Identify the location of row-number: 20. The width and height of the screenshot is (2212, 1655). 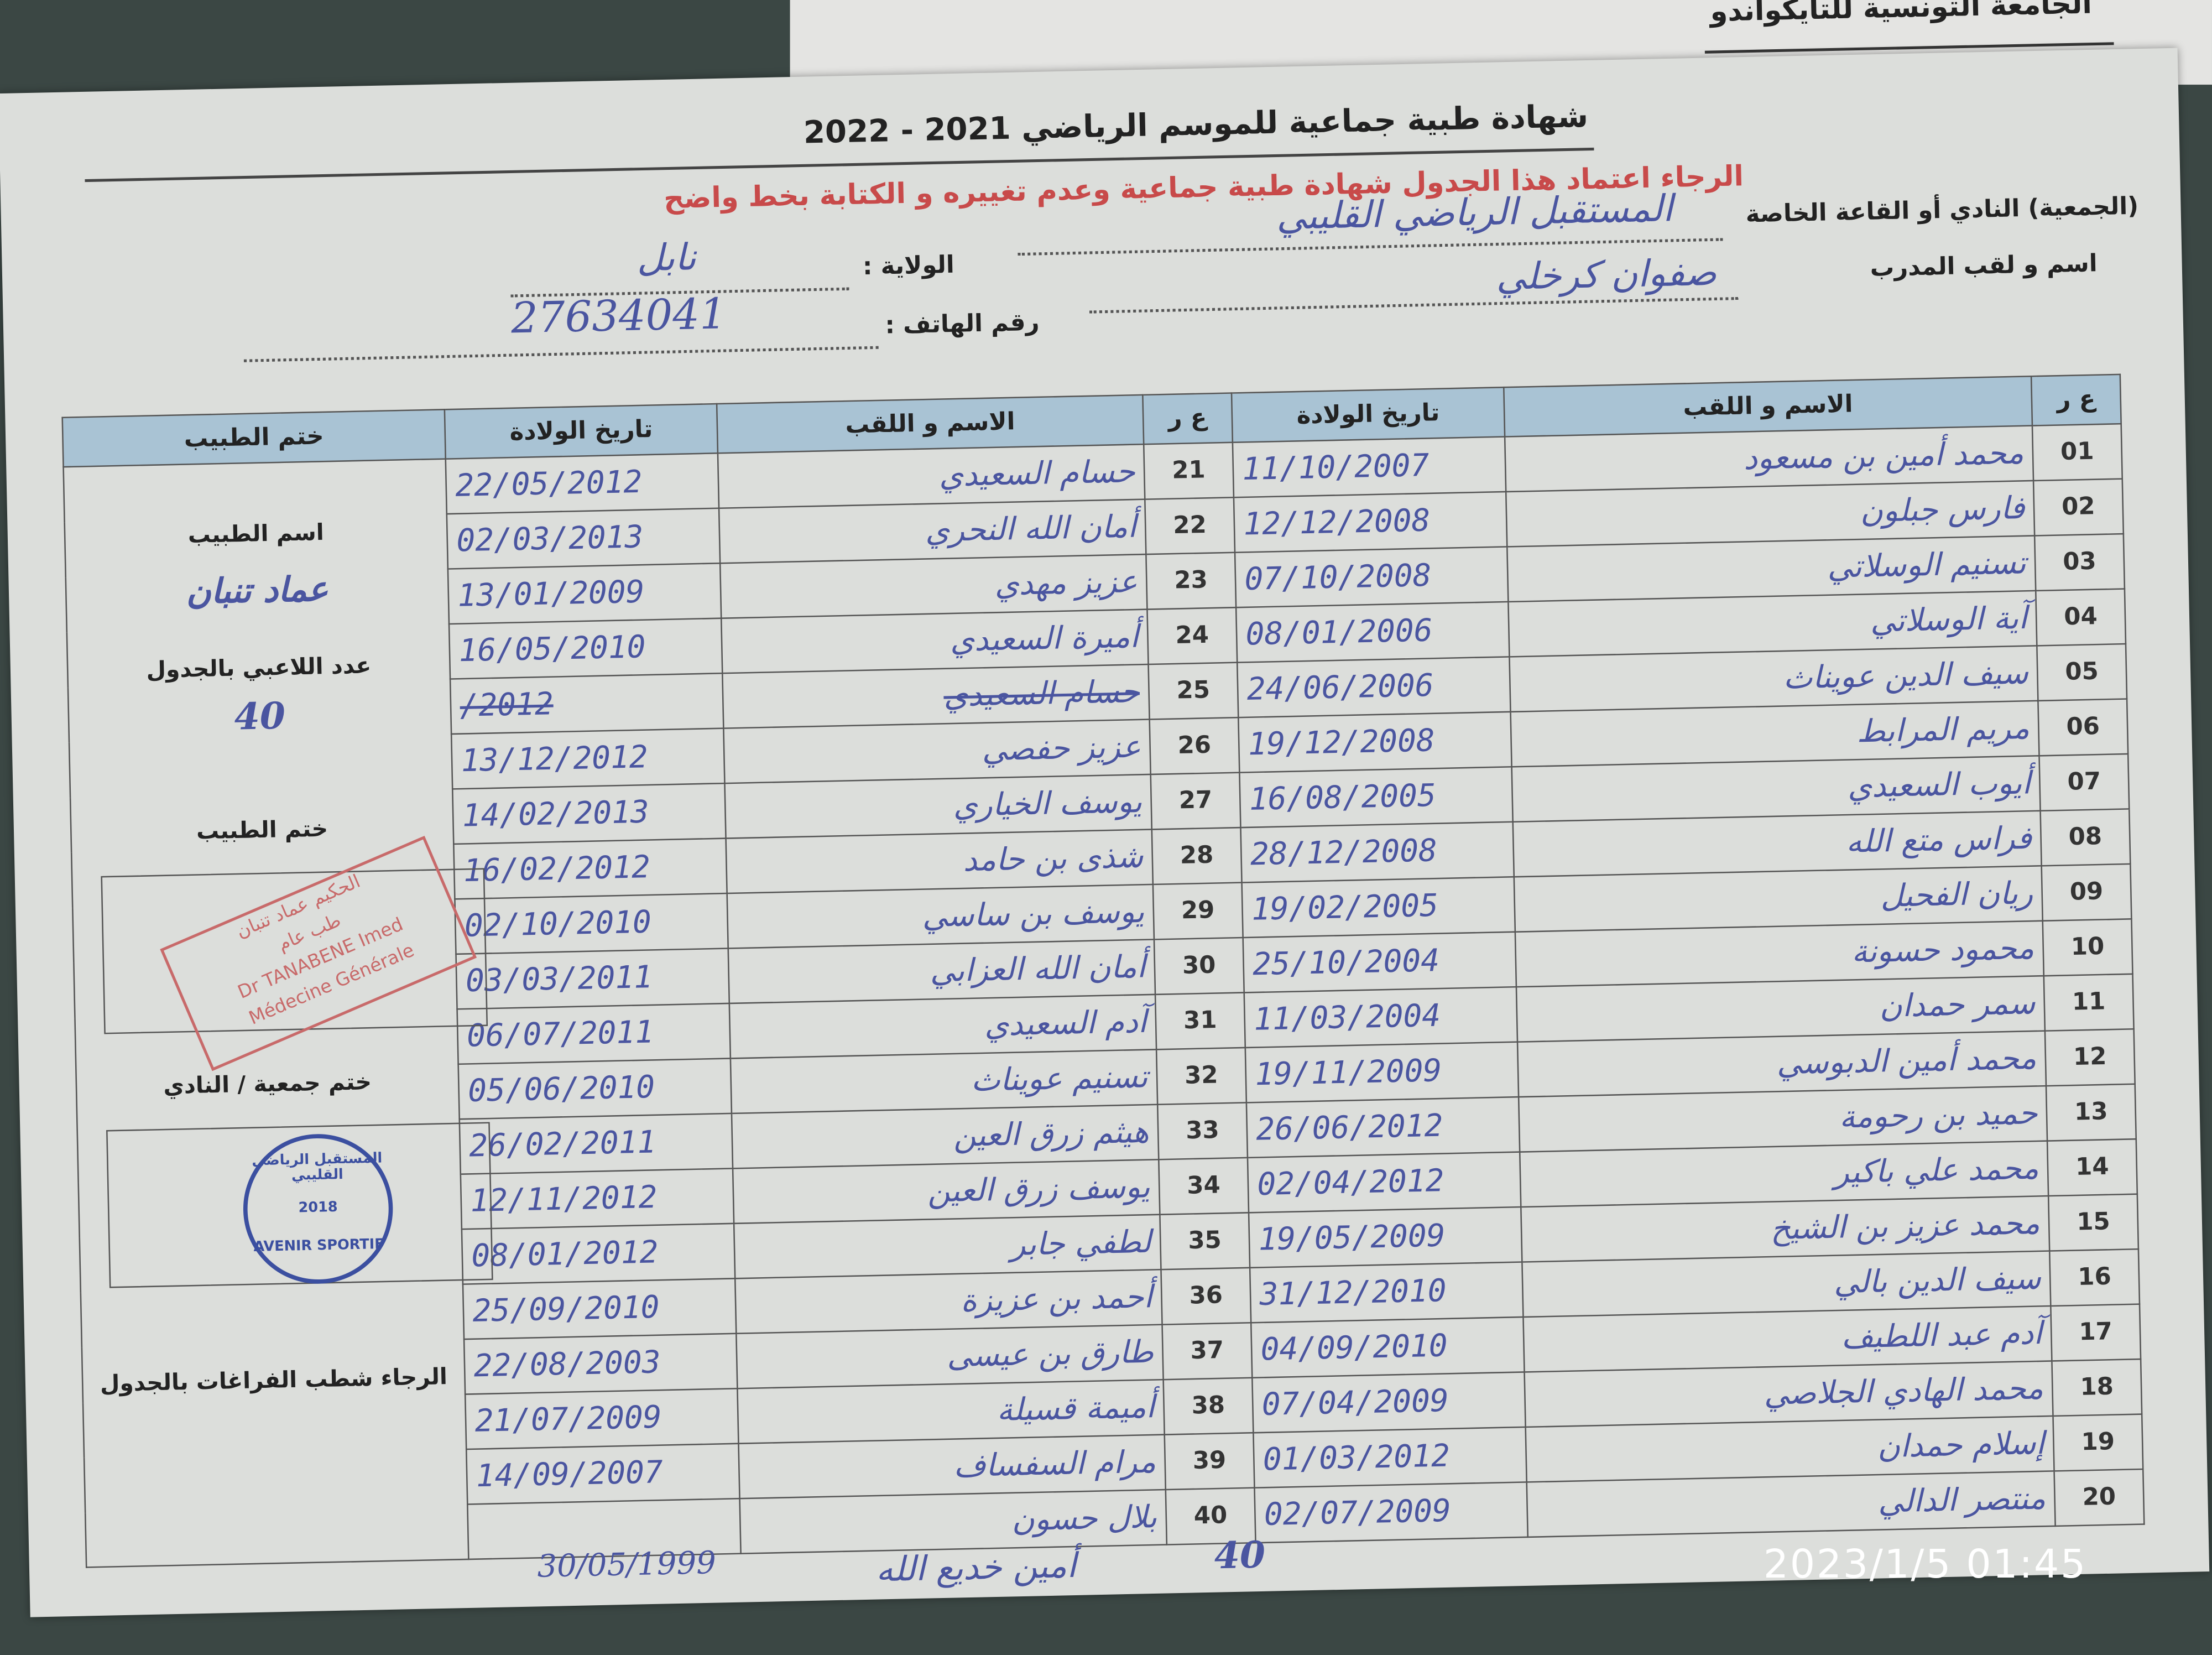
(2100, 1497).